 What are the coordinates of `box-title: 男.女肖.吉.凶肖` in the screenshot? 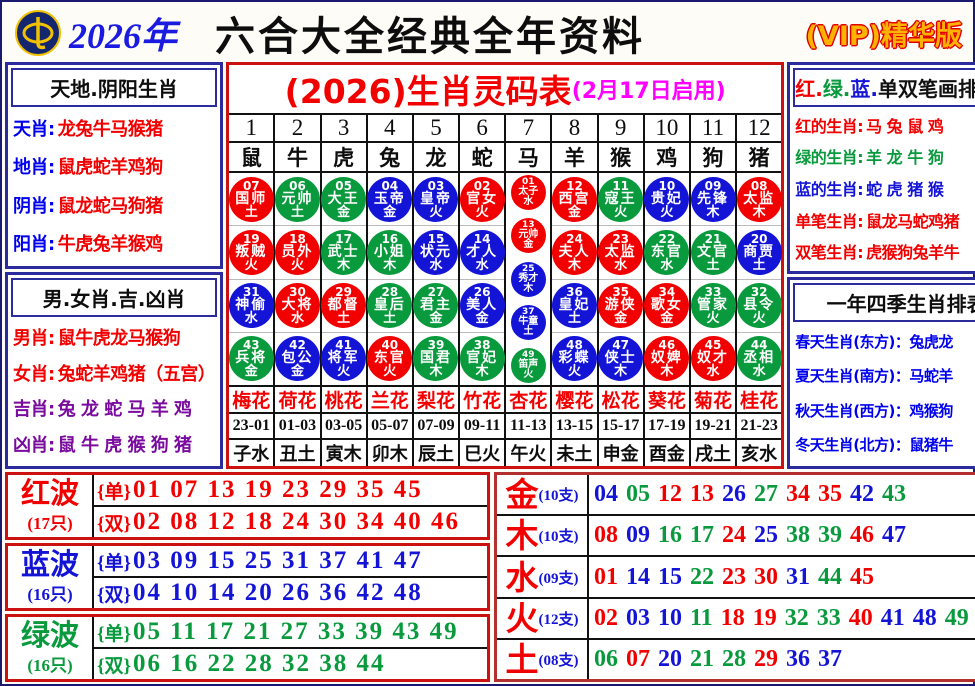 It's located at (114, 297).